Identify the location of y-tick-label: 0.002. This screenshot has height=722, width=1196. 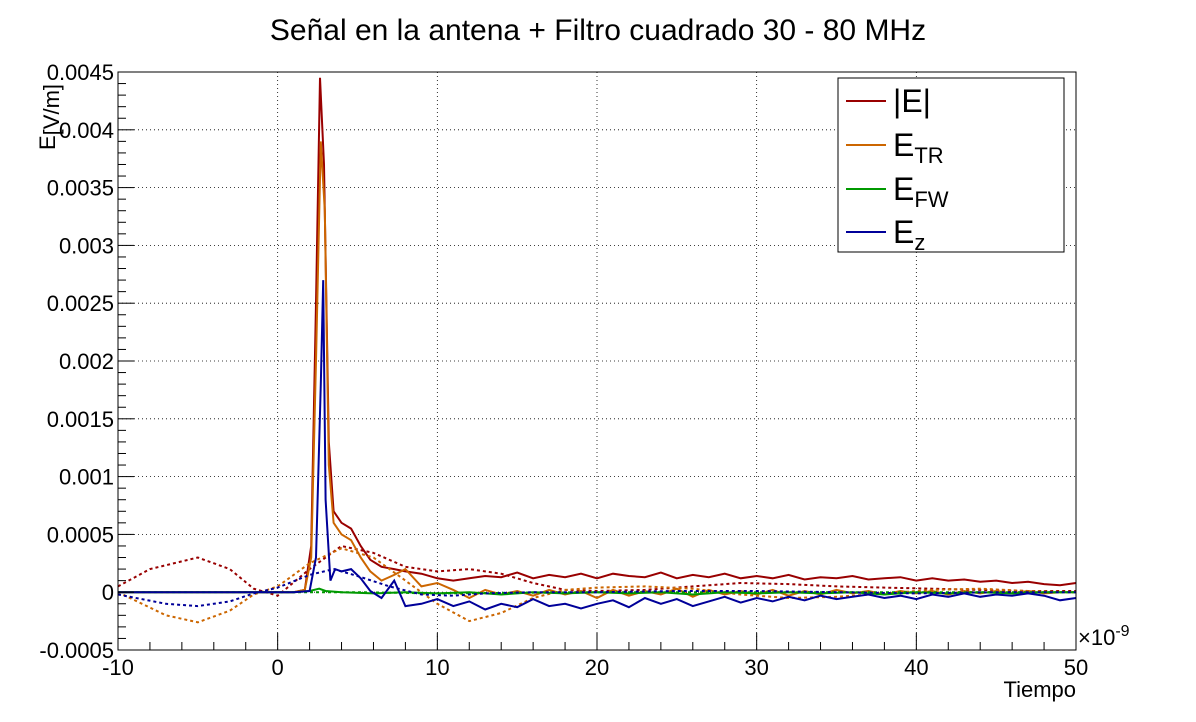
(86, 361).